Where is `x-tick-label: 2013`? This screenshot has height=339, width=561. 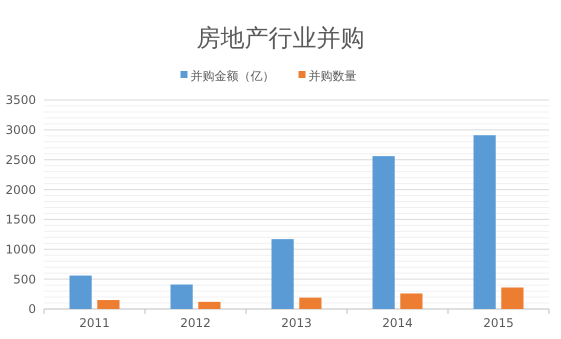 x-tick-label: 2013 is located at coordinates (296, 323).